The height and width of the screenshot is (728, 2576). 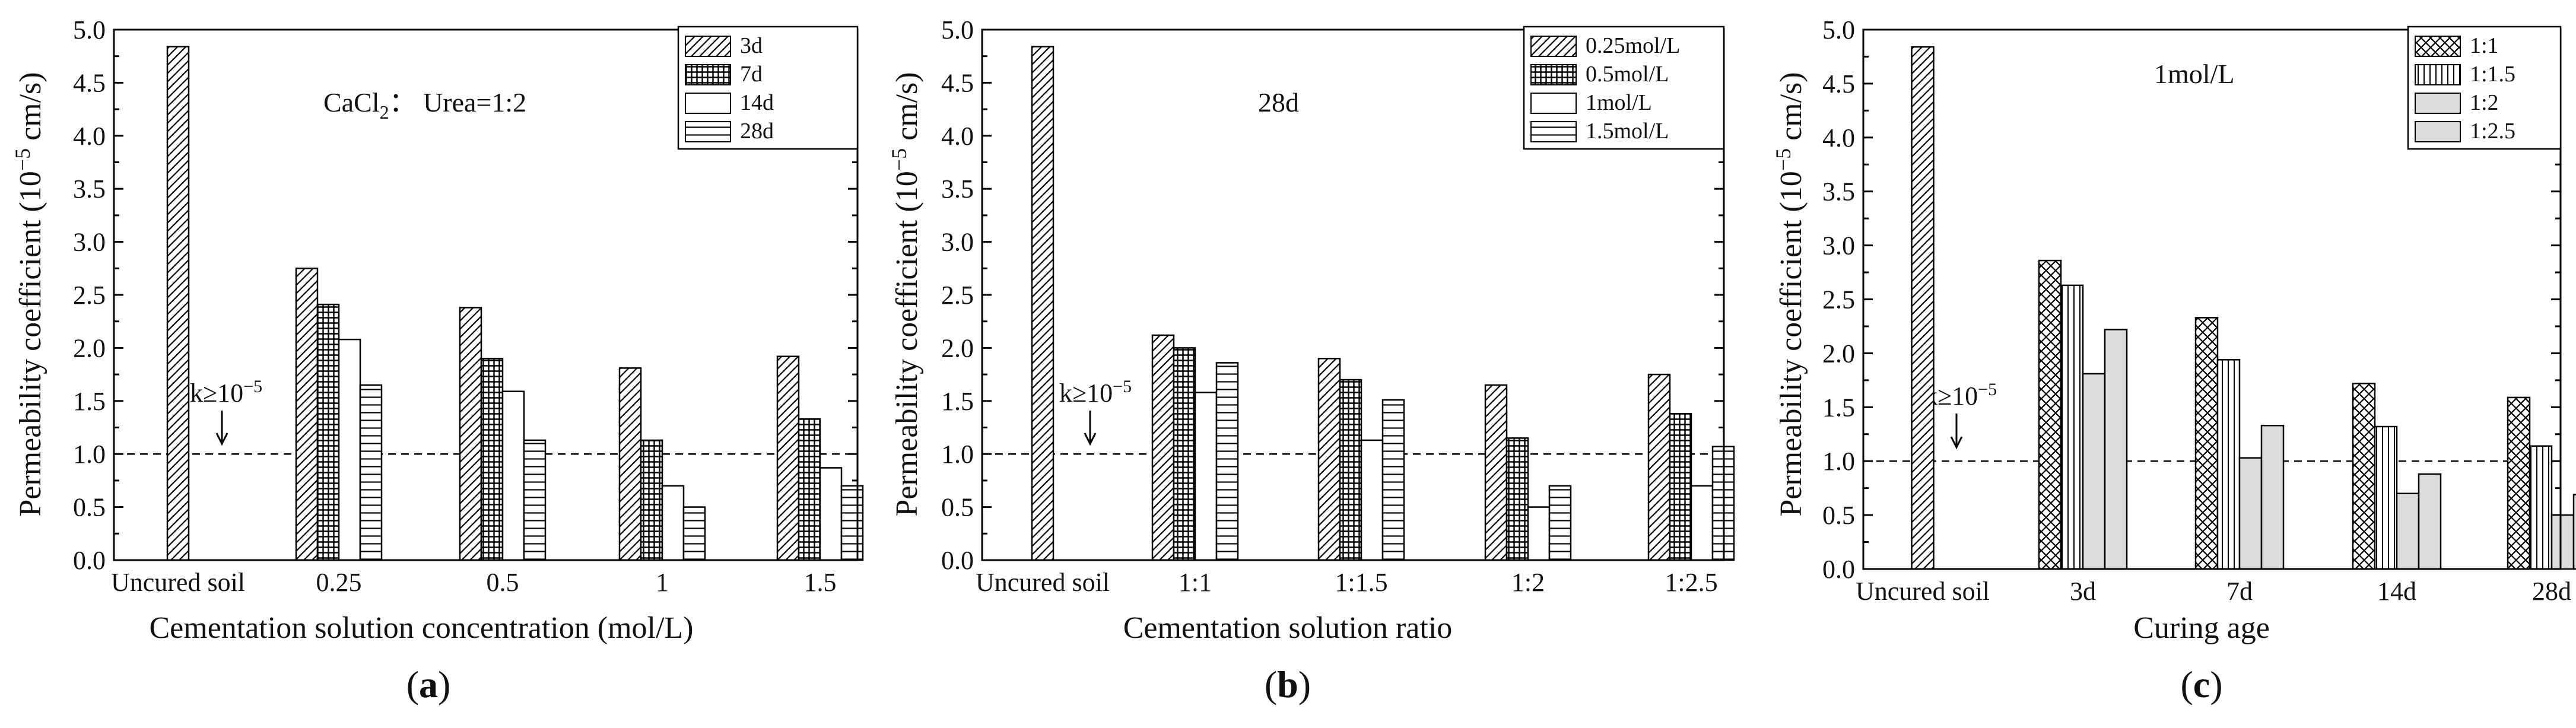 What do you see at coordinates (1288, 684) in the screenshot?
I see `panel-label: (b)` at bounding box center [1288, 684].